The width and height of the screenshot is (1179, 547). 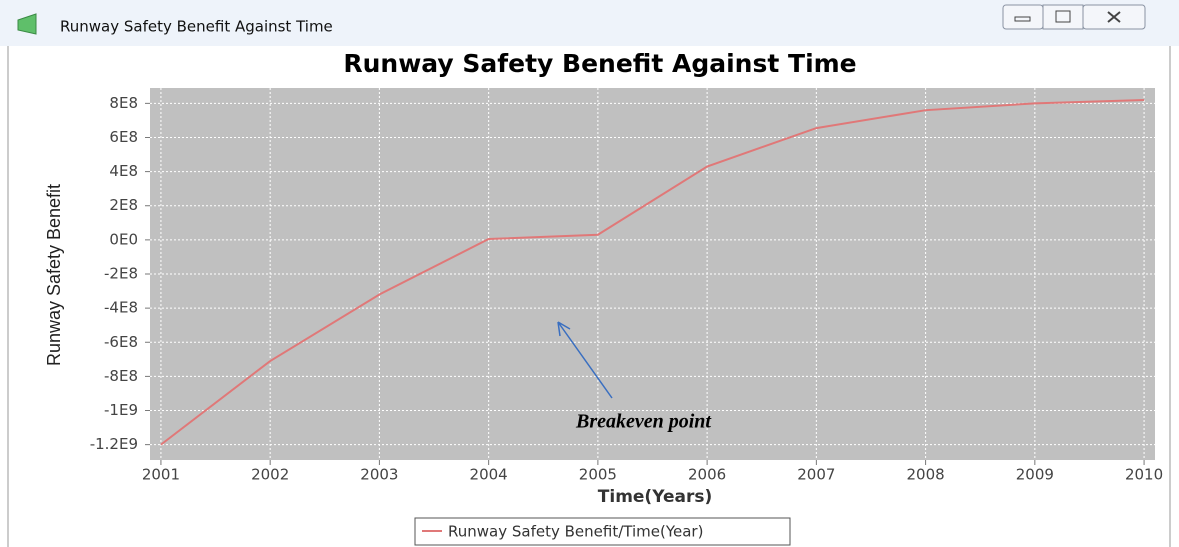 I want to click on window-title: Runway Safety Benefit Against Time, so click(x=196, y=27).